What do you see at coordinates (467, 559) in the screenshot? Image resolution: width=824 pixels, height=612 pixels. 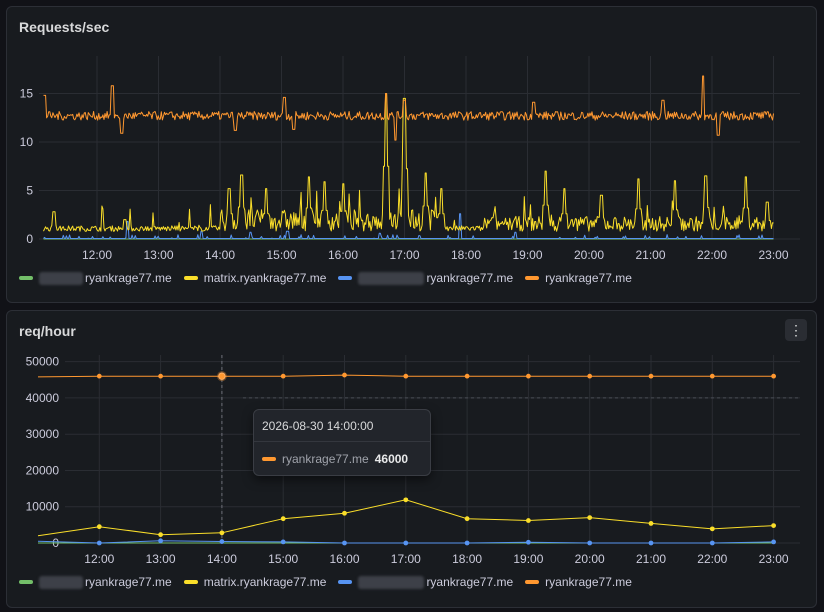 I see `x-tick-label: 18:00` at bounding box center [467, 559].